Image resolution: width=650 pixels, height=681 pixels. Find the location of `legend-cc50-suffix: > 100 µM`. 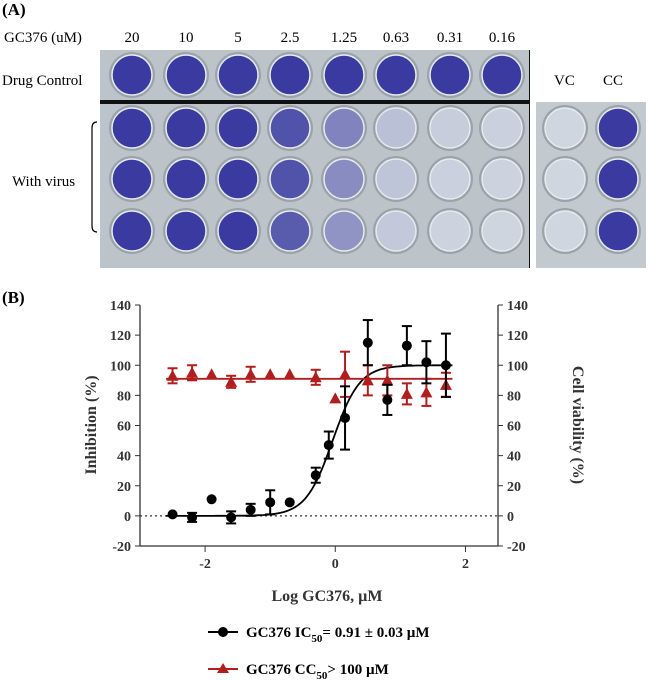

legend-cc50-suffix: > 100 µM is located at coordinates (357, 670).